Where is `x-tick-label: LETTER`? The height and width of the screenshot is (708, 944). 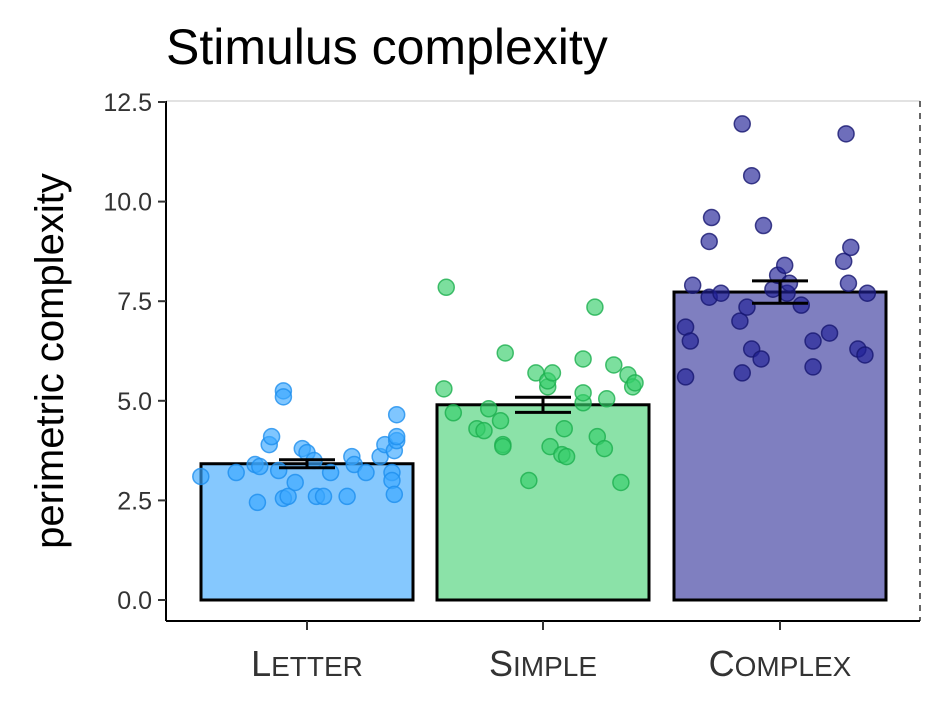
x-tick-label: LETTER is located at coordinates (307, 663).